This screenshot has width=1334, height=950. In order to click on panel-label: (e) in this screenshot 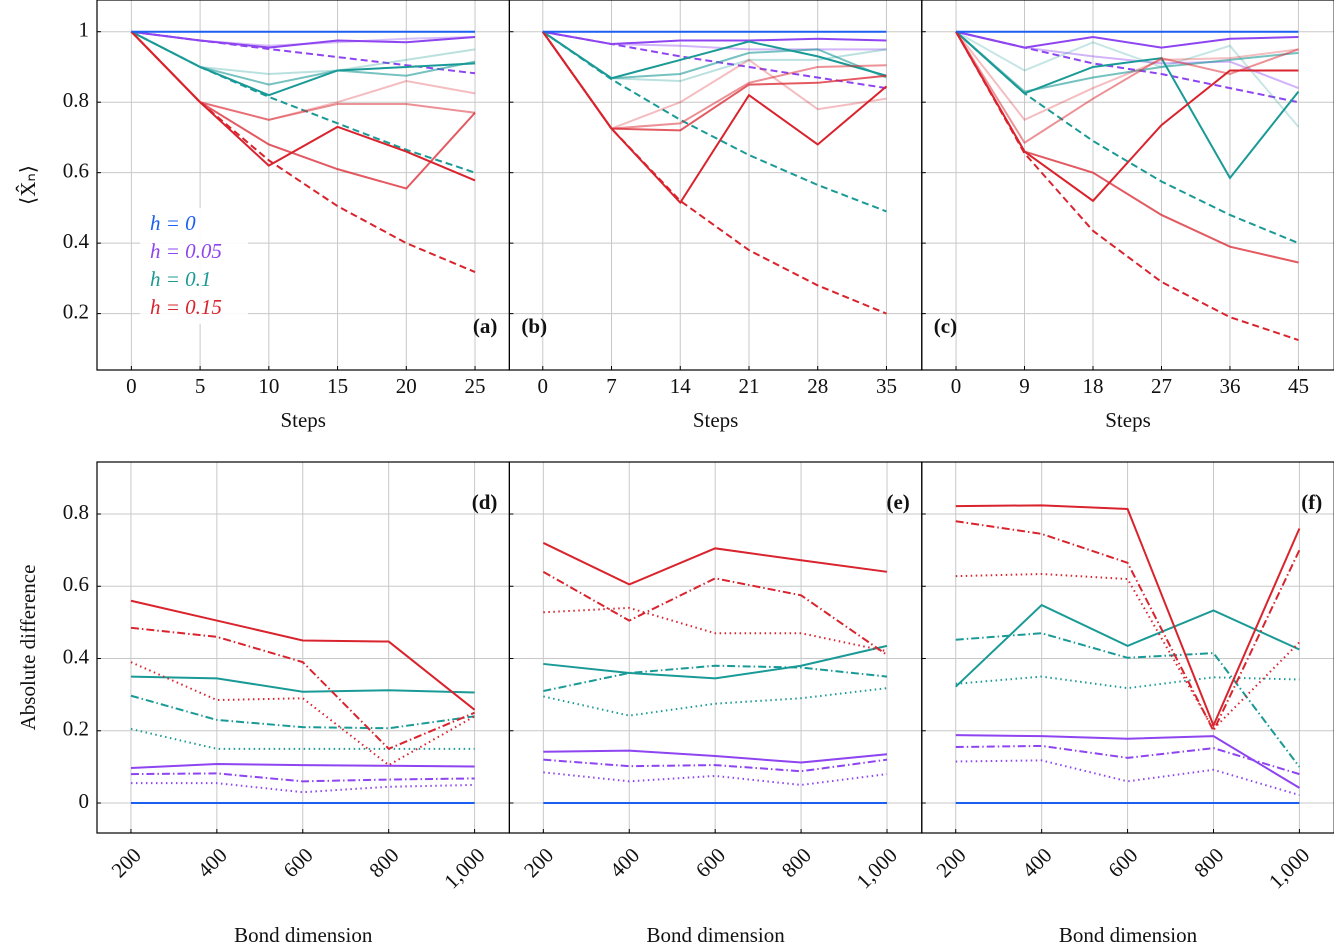, I will do `click(897, 502)`.